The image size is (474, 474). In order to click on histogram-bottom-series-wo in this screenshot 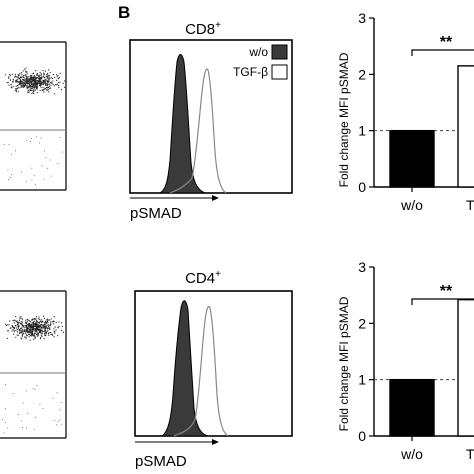, I will do `click(184, 368)`.